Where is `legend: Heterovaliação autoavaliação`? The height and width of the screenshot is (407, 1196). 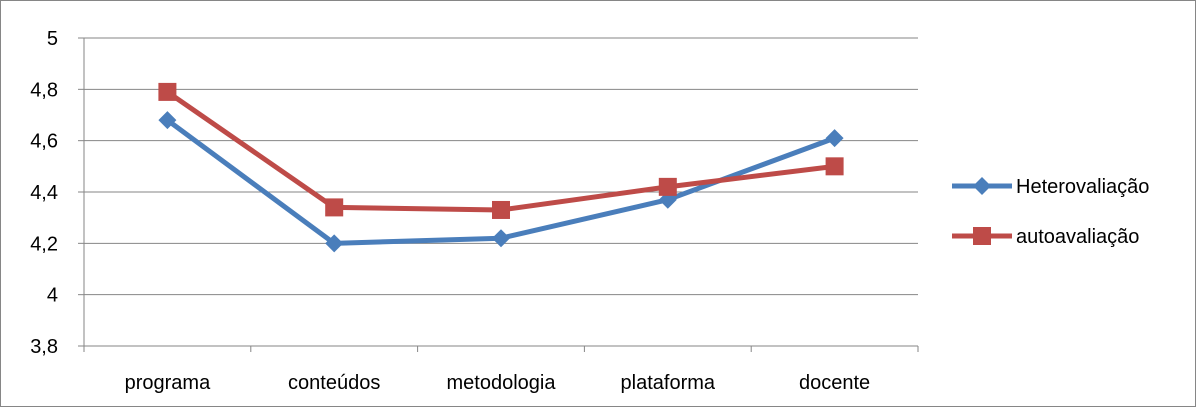 legend: Heterovaliação autoavaliação is located at coordinates (1050, 212).